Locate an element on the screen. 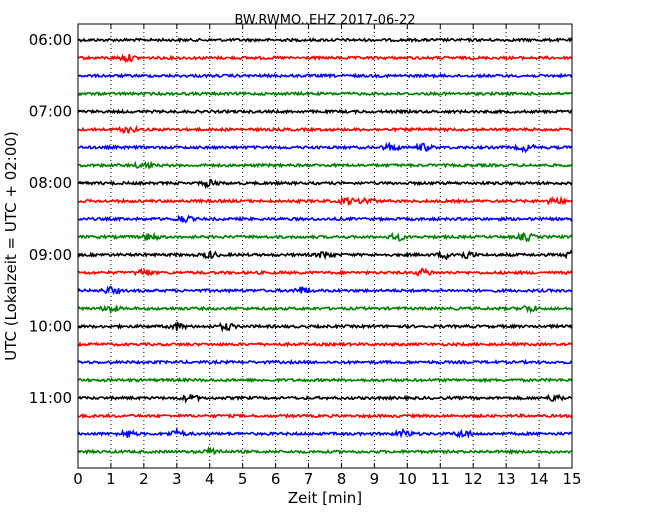 The height and width of the screenshot is (520, 650). y-tick-label-3: 09:00 is located at coordinates (50, 255).